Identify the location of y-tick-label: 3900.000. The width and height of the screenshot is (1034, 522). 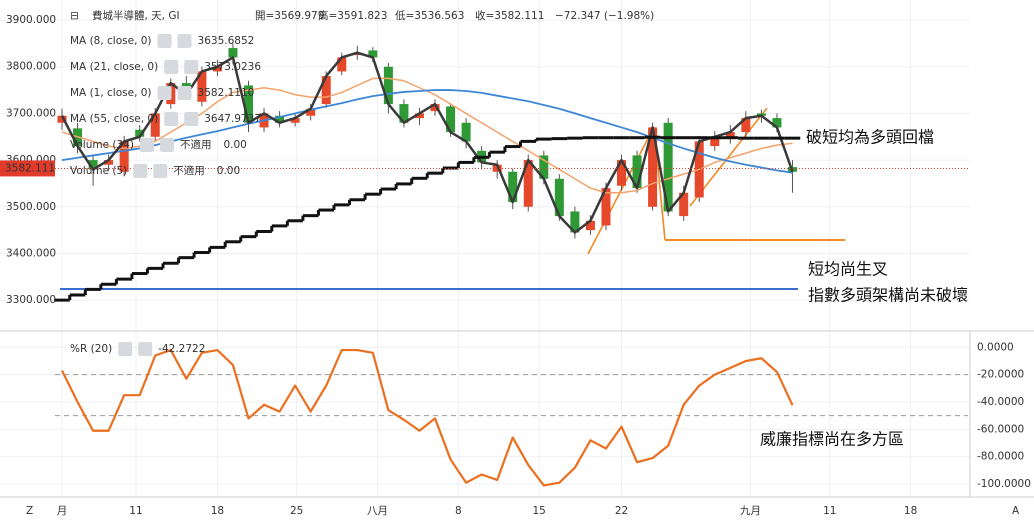
(31, 20).